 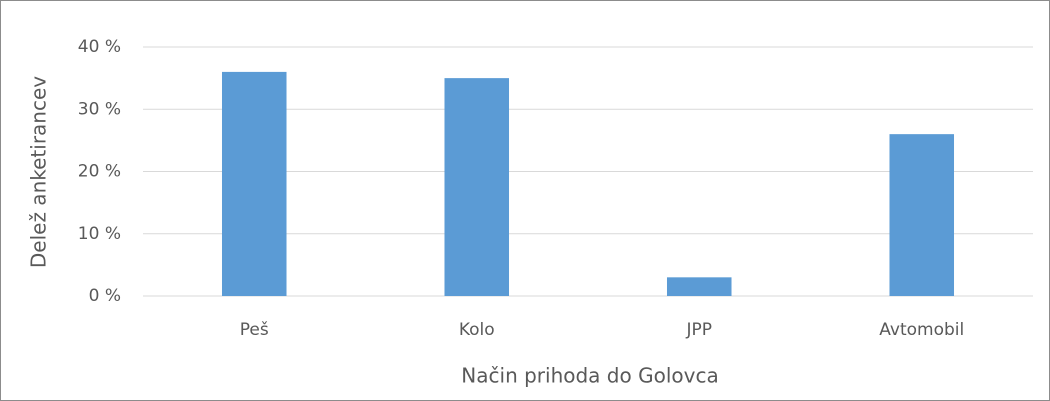 What do you see at coordinates (254, 330) in the screenshot?
I see `x-tick-label: Peš` at bounding box center [254, 330].